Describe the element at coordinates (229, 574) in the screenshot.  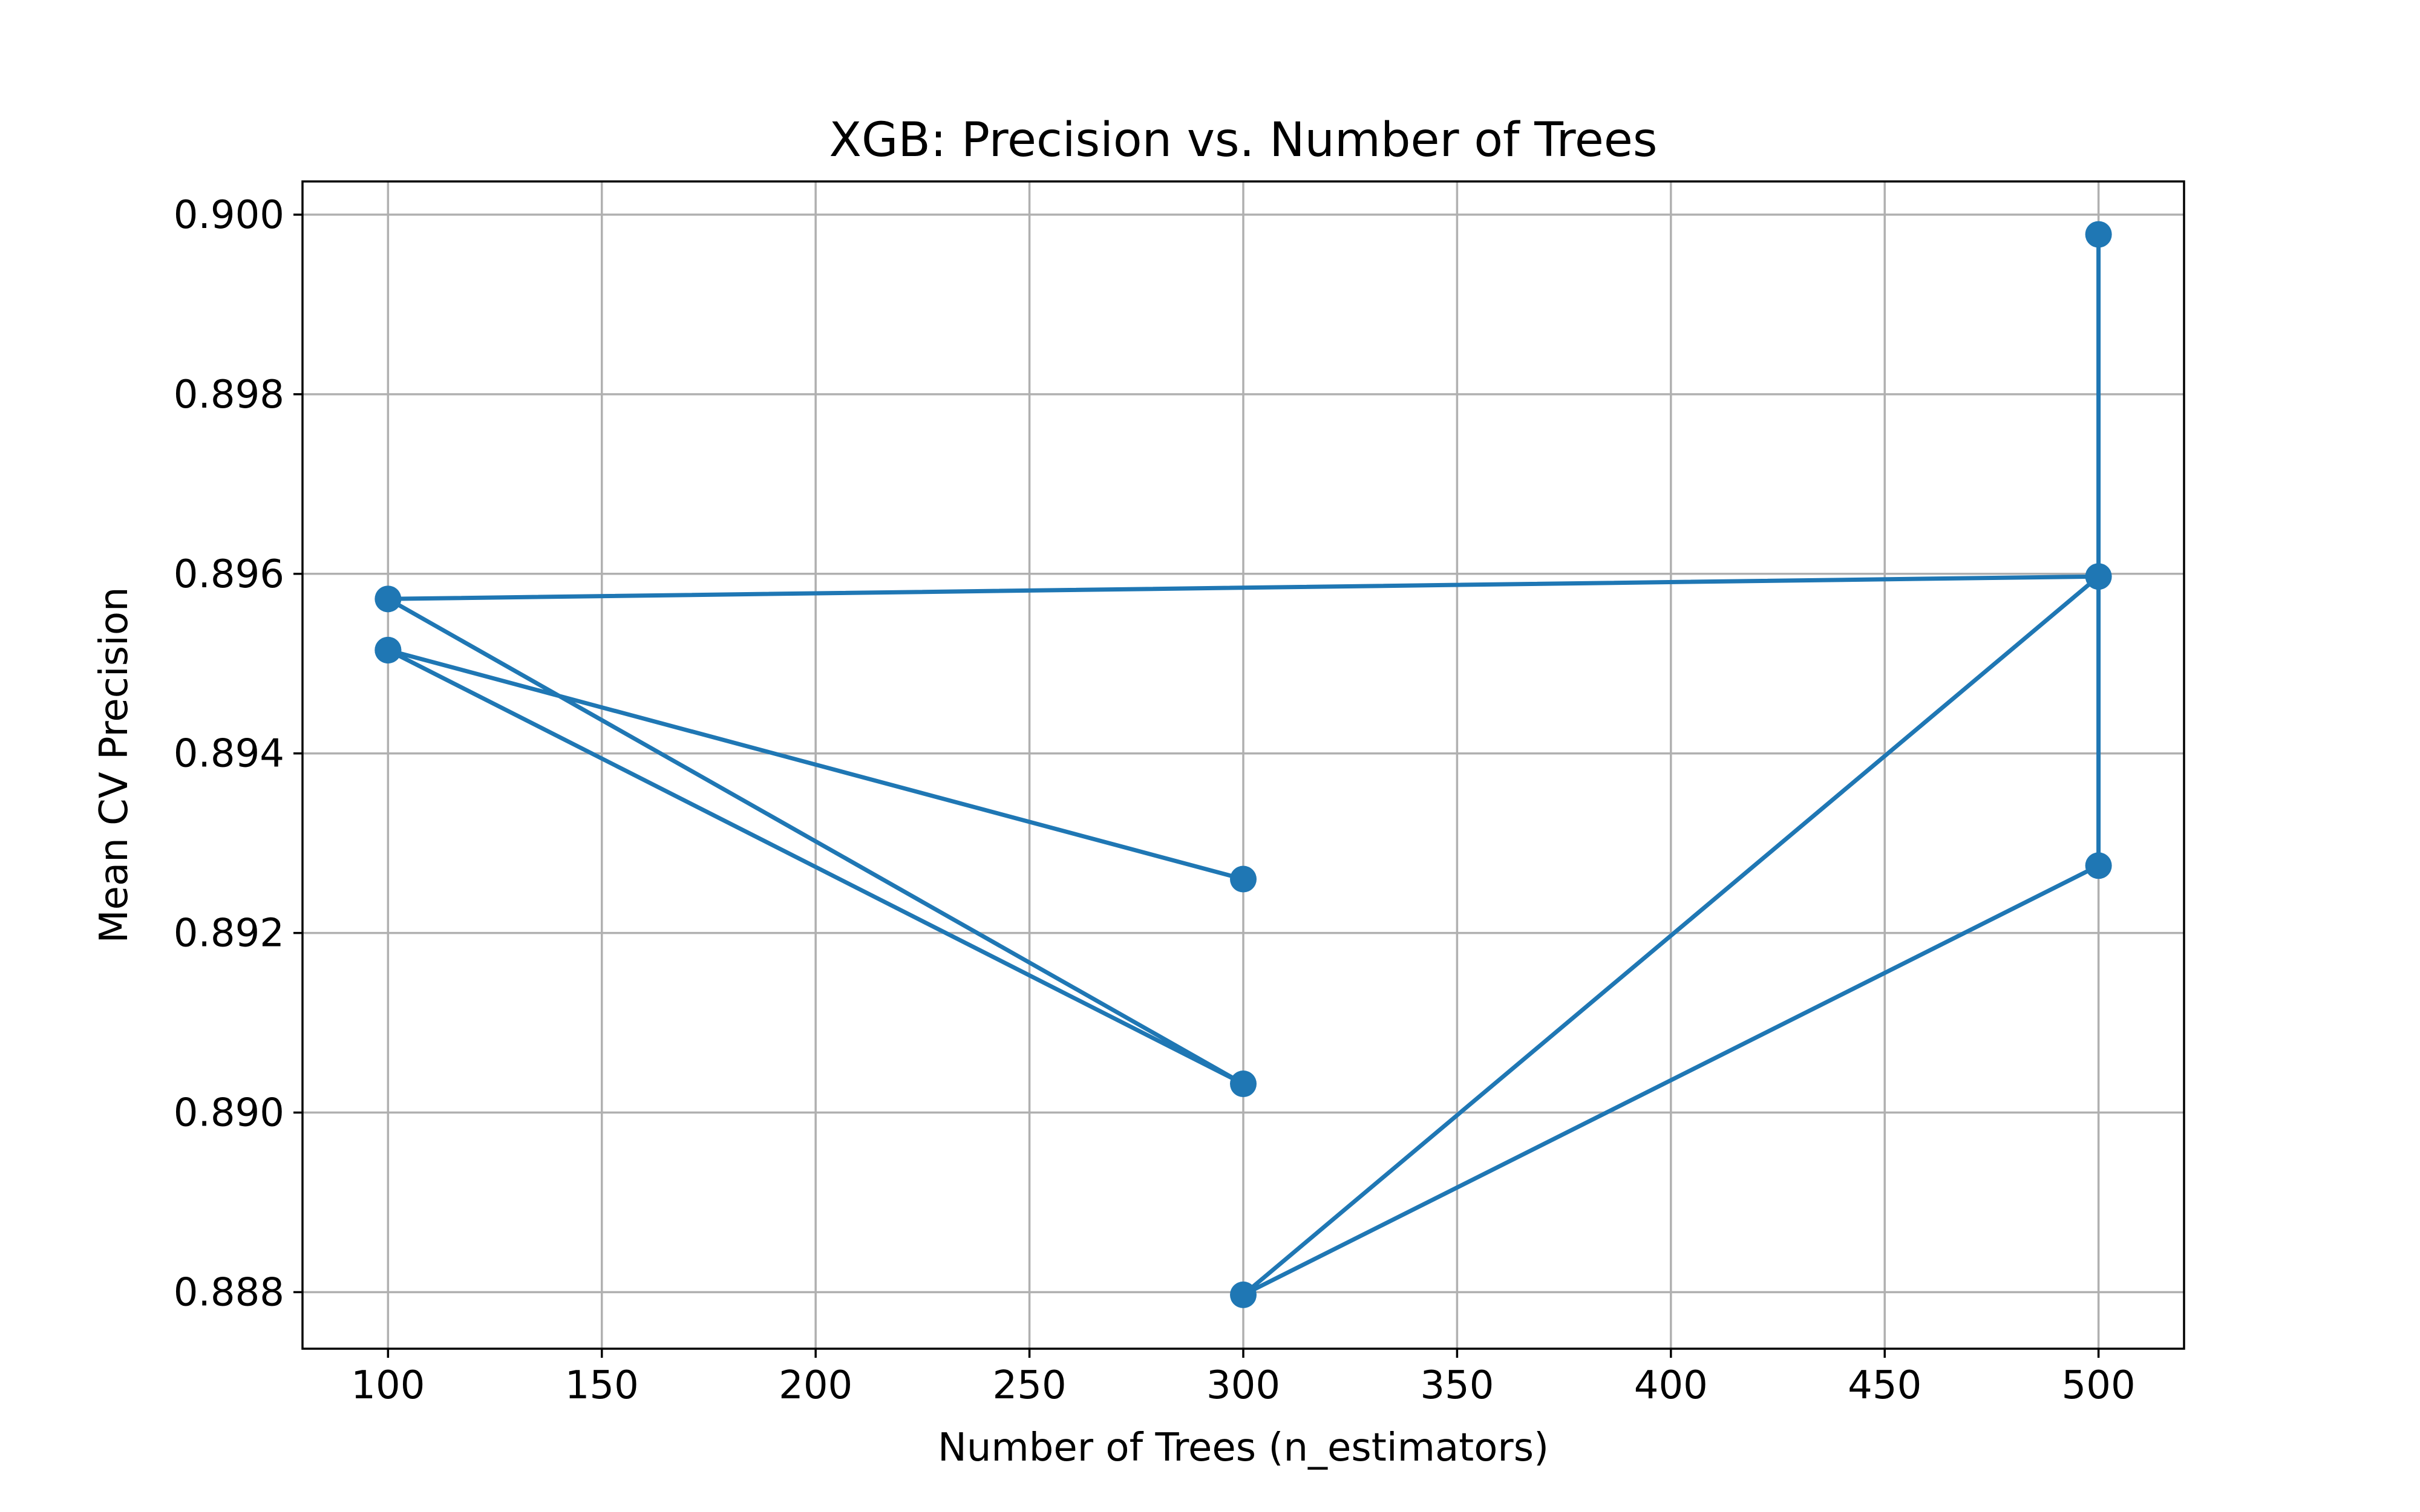
I see `y-tick-label: 0.896` at that location.